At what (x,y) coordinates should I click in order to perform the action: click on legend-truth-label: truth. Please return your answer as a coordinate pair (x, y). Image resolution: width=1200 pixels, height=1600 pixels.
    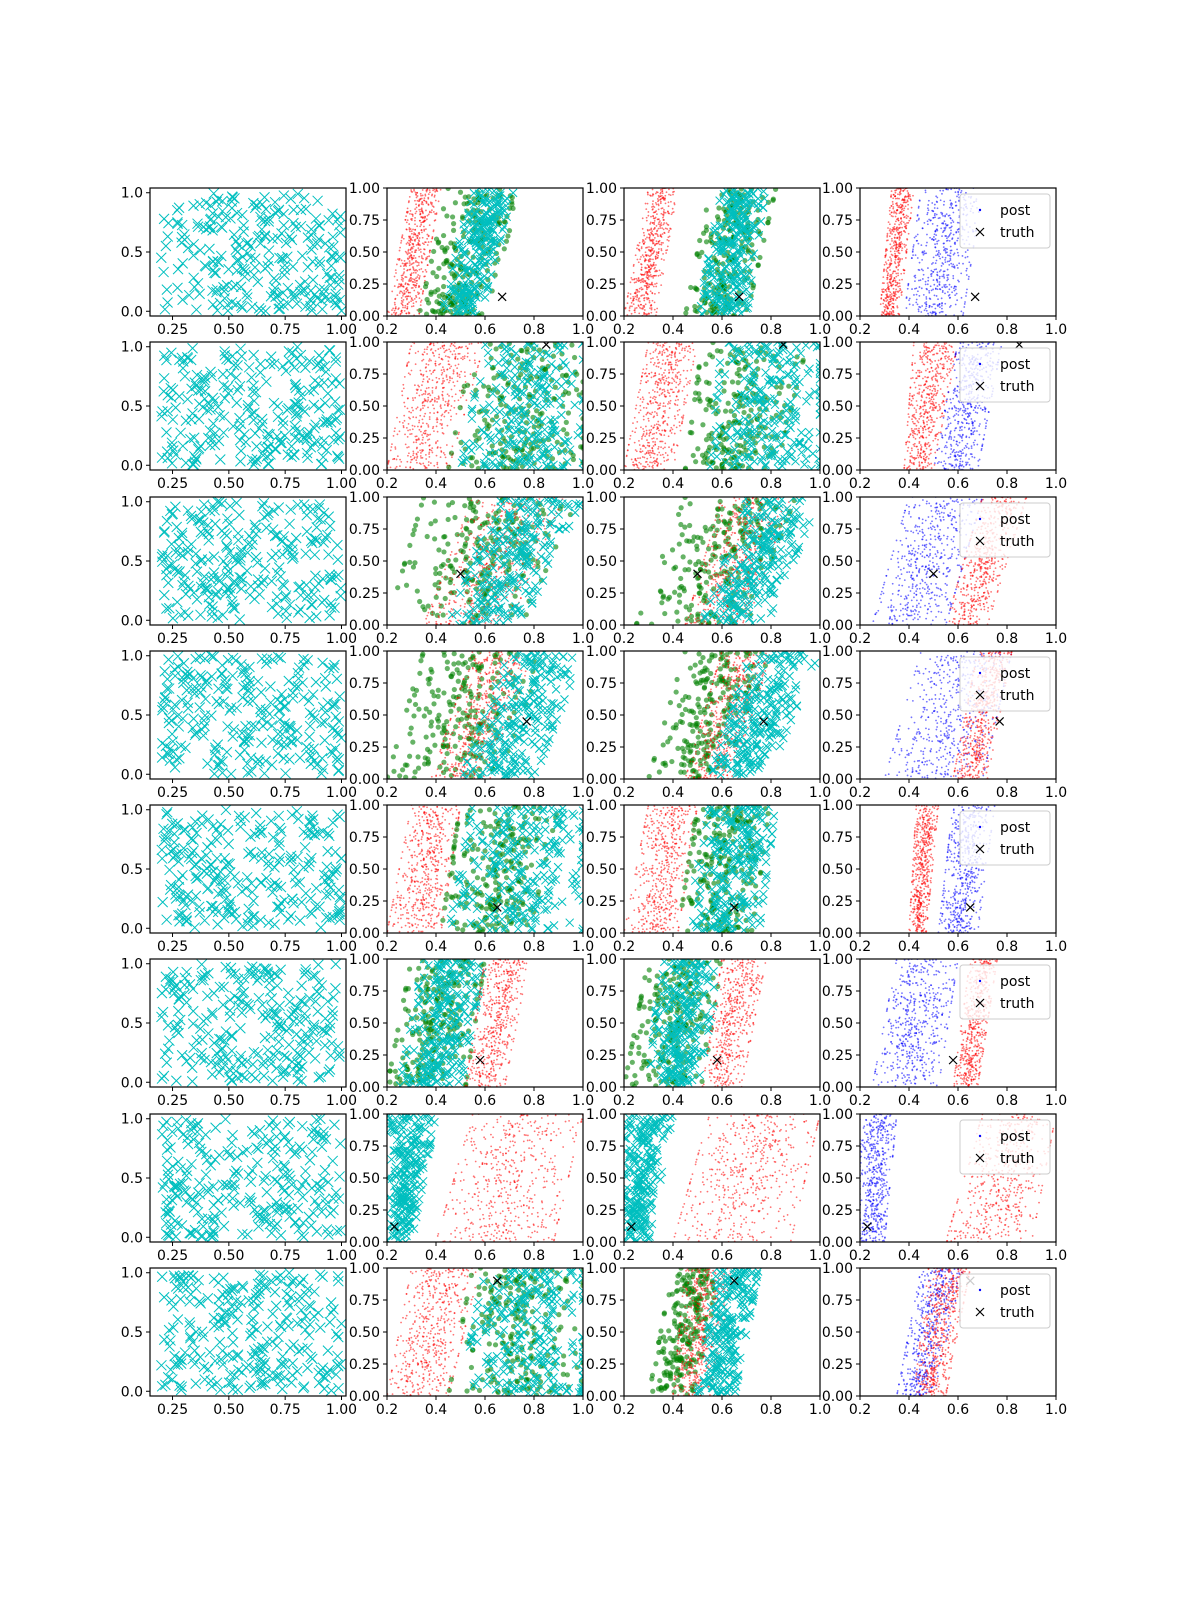
    Looking at the image, I should click on (1017, 233).